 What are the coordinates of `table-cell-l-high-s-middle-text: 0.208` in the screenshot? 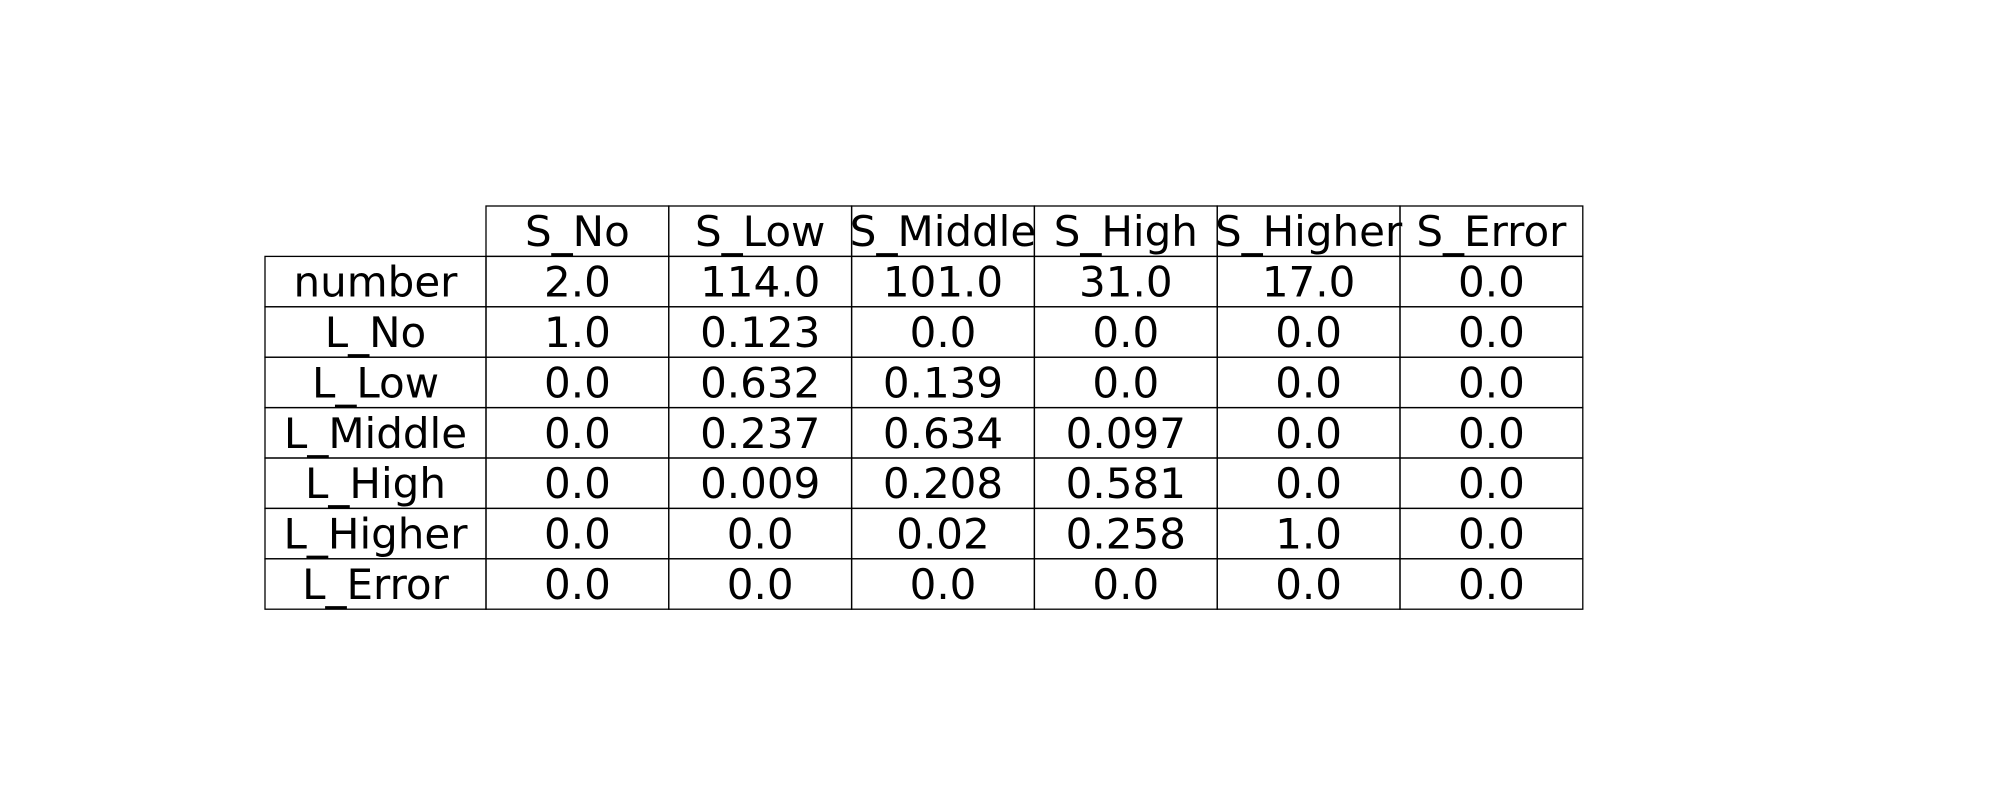 It's located at (943, 483).